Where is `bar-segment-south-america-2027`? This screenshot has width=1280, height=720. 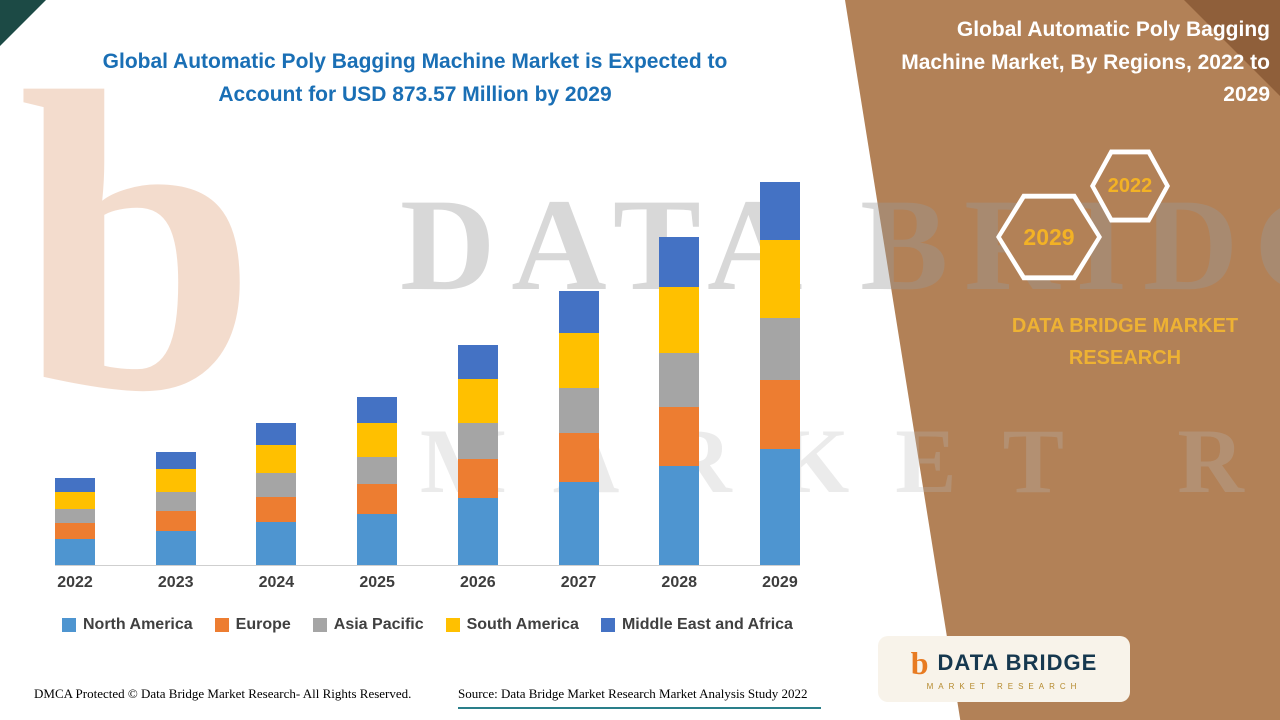
bar-segment-south-america-2027 is located at coordinates (578, 360).